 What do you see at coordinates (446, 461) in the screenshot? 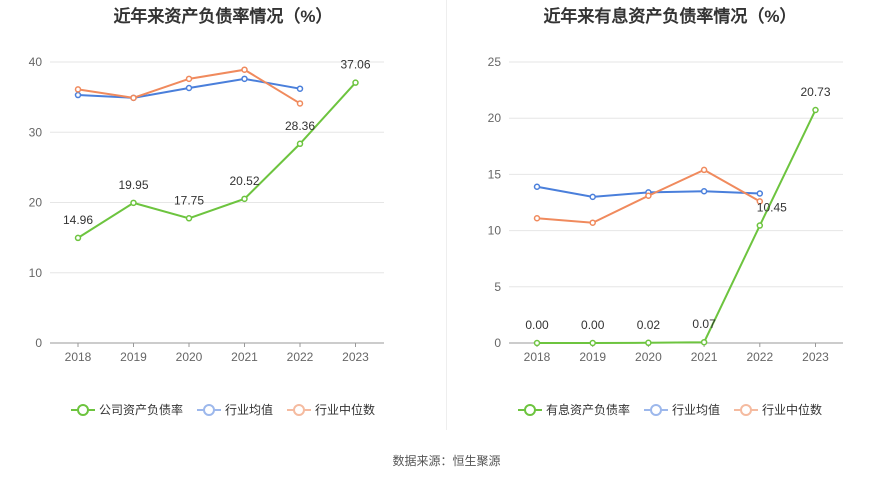
I see `source-note: 数据来源：恒生聚源` at bounding box center [446, 461].